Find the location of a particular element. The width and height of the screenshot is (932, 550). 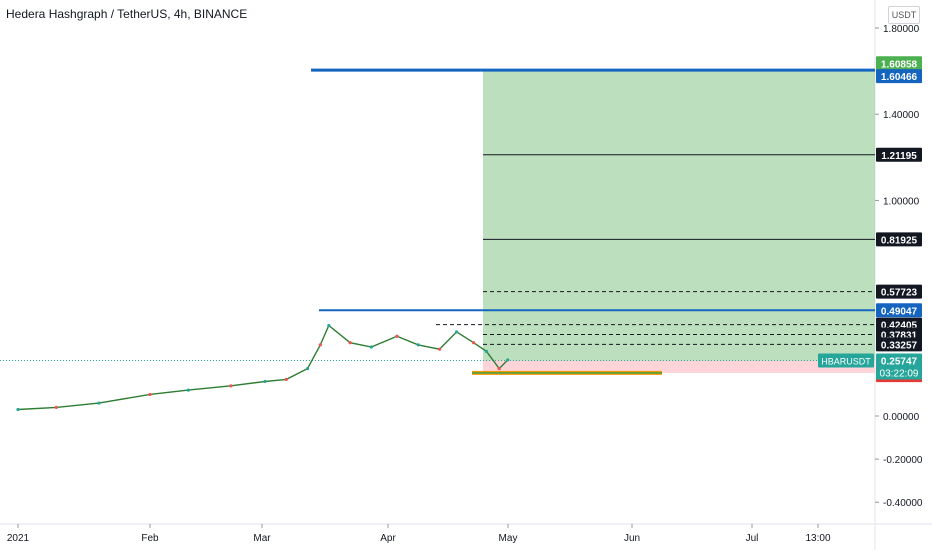

last-price-countdown: 03:22:09 is located at coordinates (899, 374).